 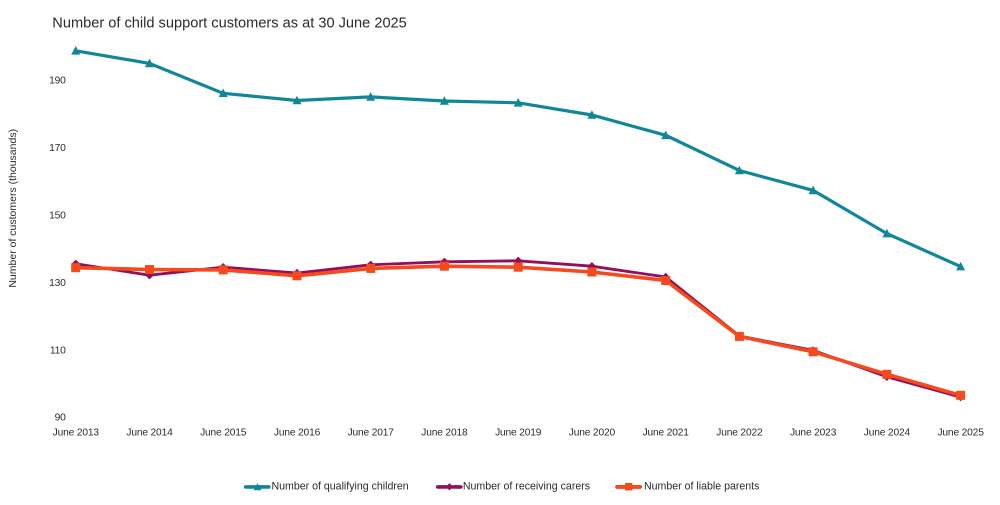 What do you see at coordinates (13, 208) in the screenshot?
I see `svg-text:Number of customers (thousands: Number of customers (thousands)` at bounding box center [13, 208].